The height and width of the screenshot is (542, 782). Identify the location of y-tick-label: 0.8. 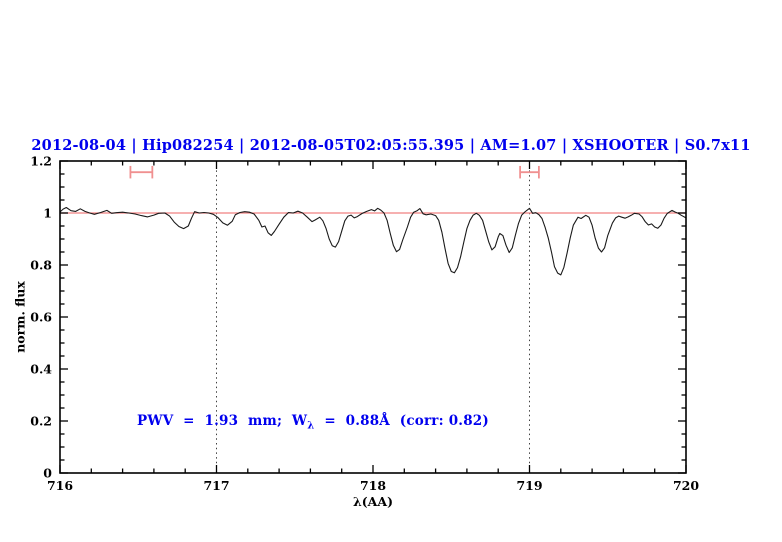
(41, 265).